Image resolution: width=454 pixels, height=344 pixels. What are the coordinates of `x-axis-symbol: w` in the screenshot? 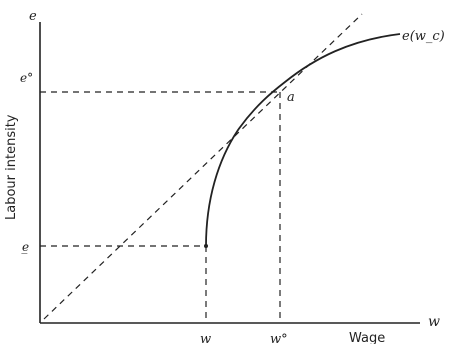 It's located at (434, 322).